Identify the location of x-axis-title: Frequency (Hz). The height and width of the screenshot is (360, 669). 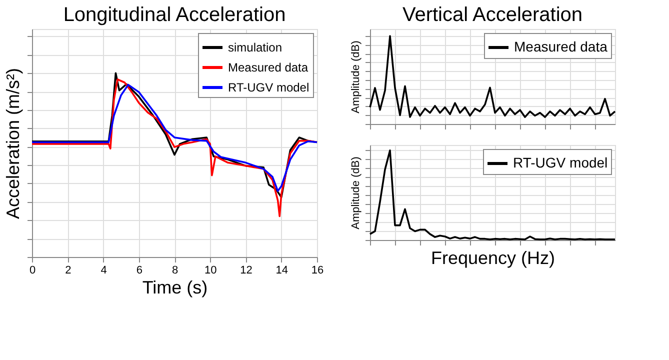
(493, 258).